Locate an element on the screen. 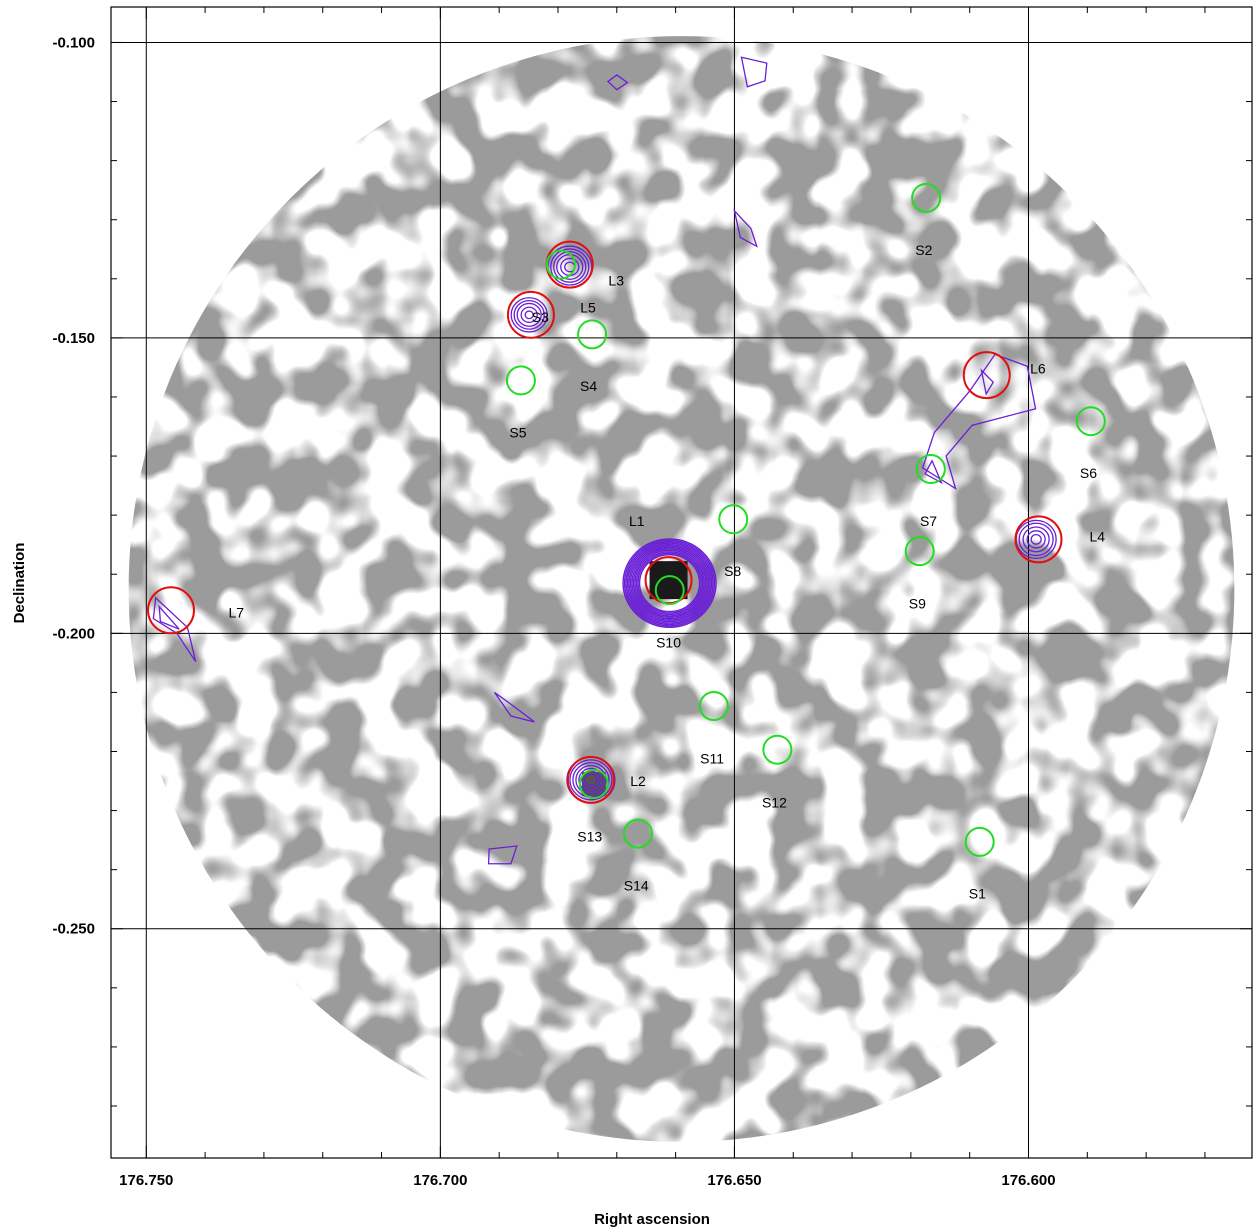 The width and height of the screenshot is (1253, 1228). y-tick-label: -0.250 is located at coordinates (73, 929).